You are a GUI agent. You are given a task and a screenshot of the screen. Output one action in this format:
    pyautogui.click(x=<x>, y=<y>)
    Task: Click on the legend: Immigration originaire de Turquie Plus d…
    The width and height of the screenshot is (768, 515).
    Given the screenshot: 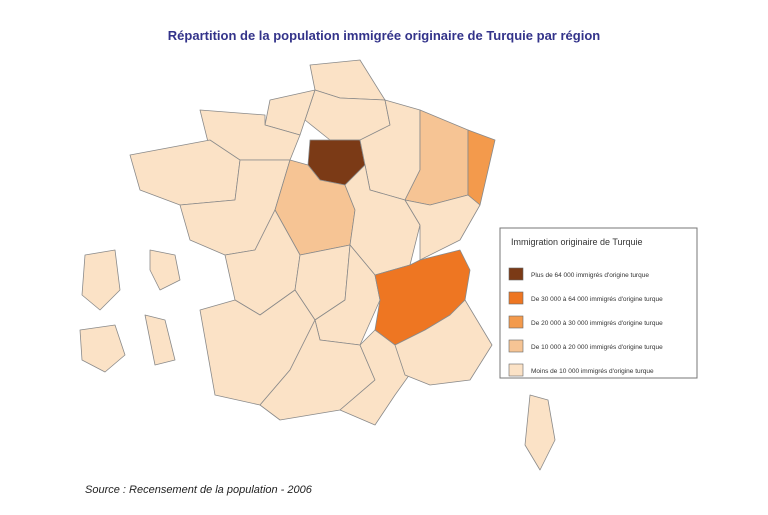 What is the action you would take?
    pyautogui.click(x=598, y=303)
    